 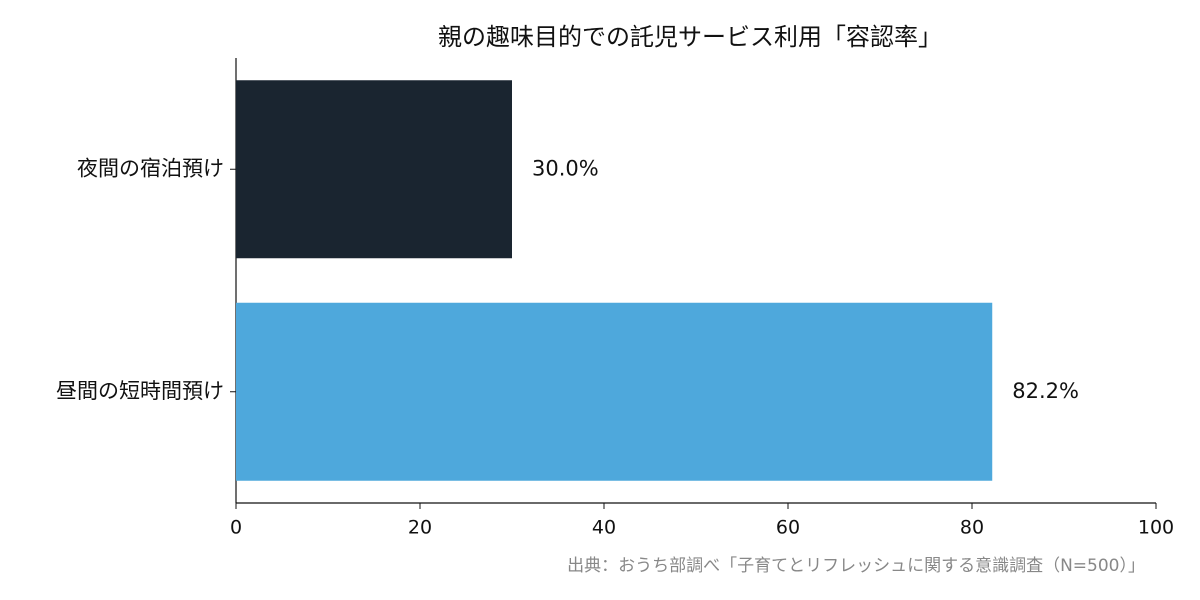 I want to click on x-tick-label: 40, so click(x=604, y=528).